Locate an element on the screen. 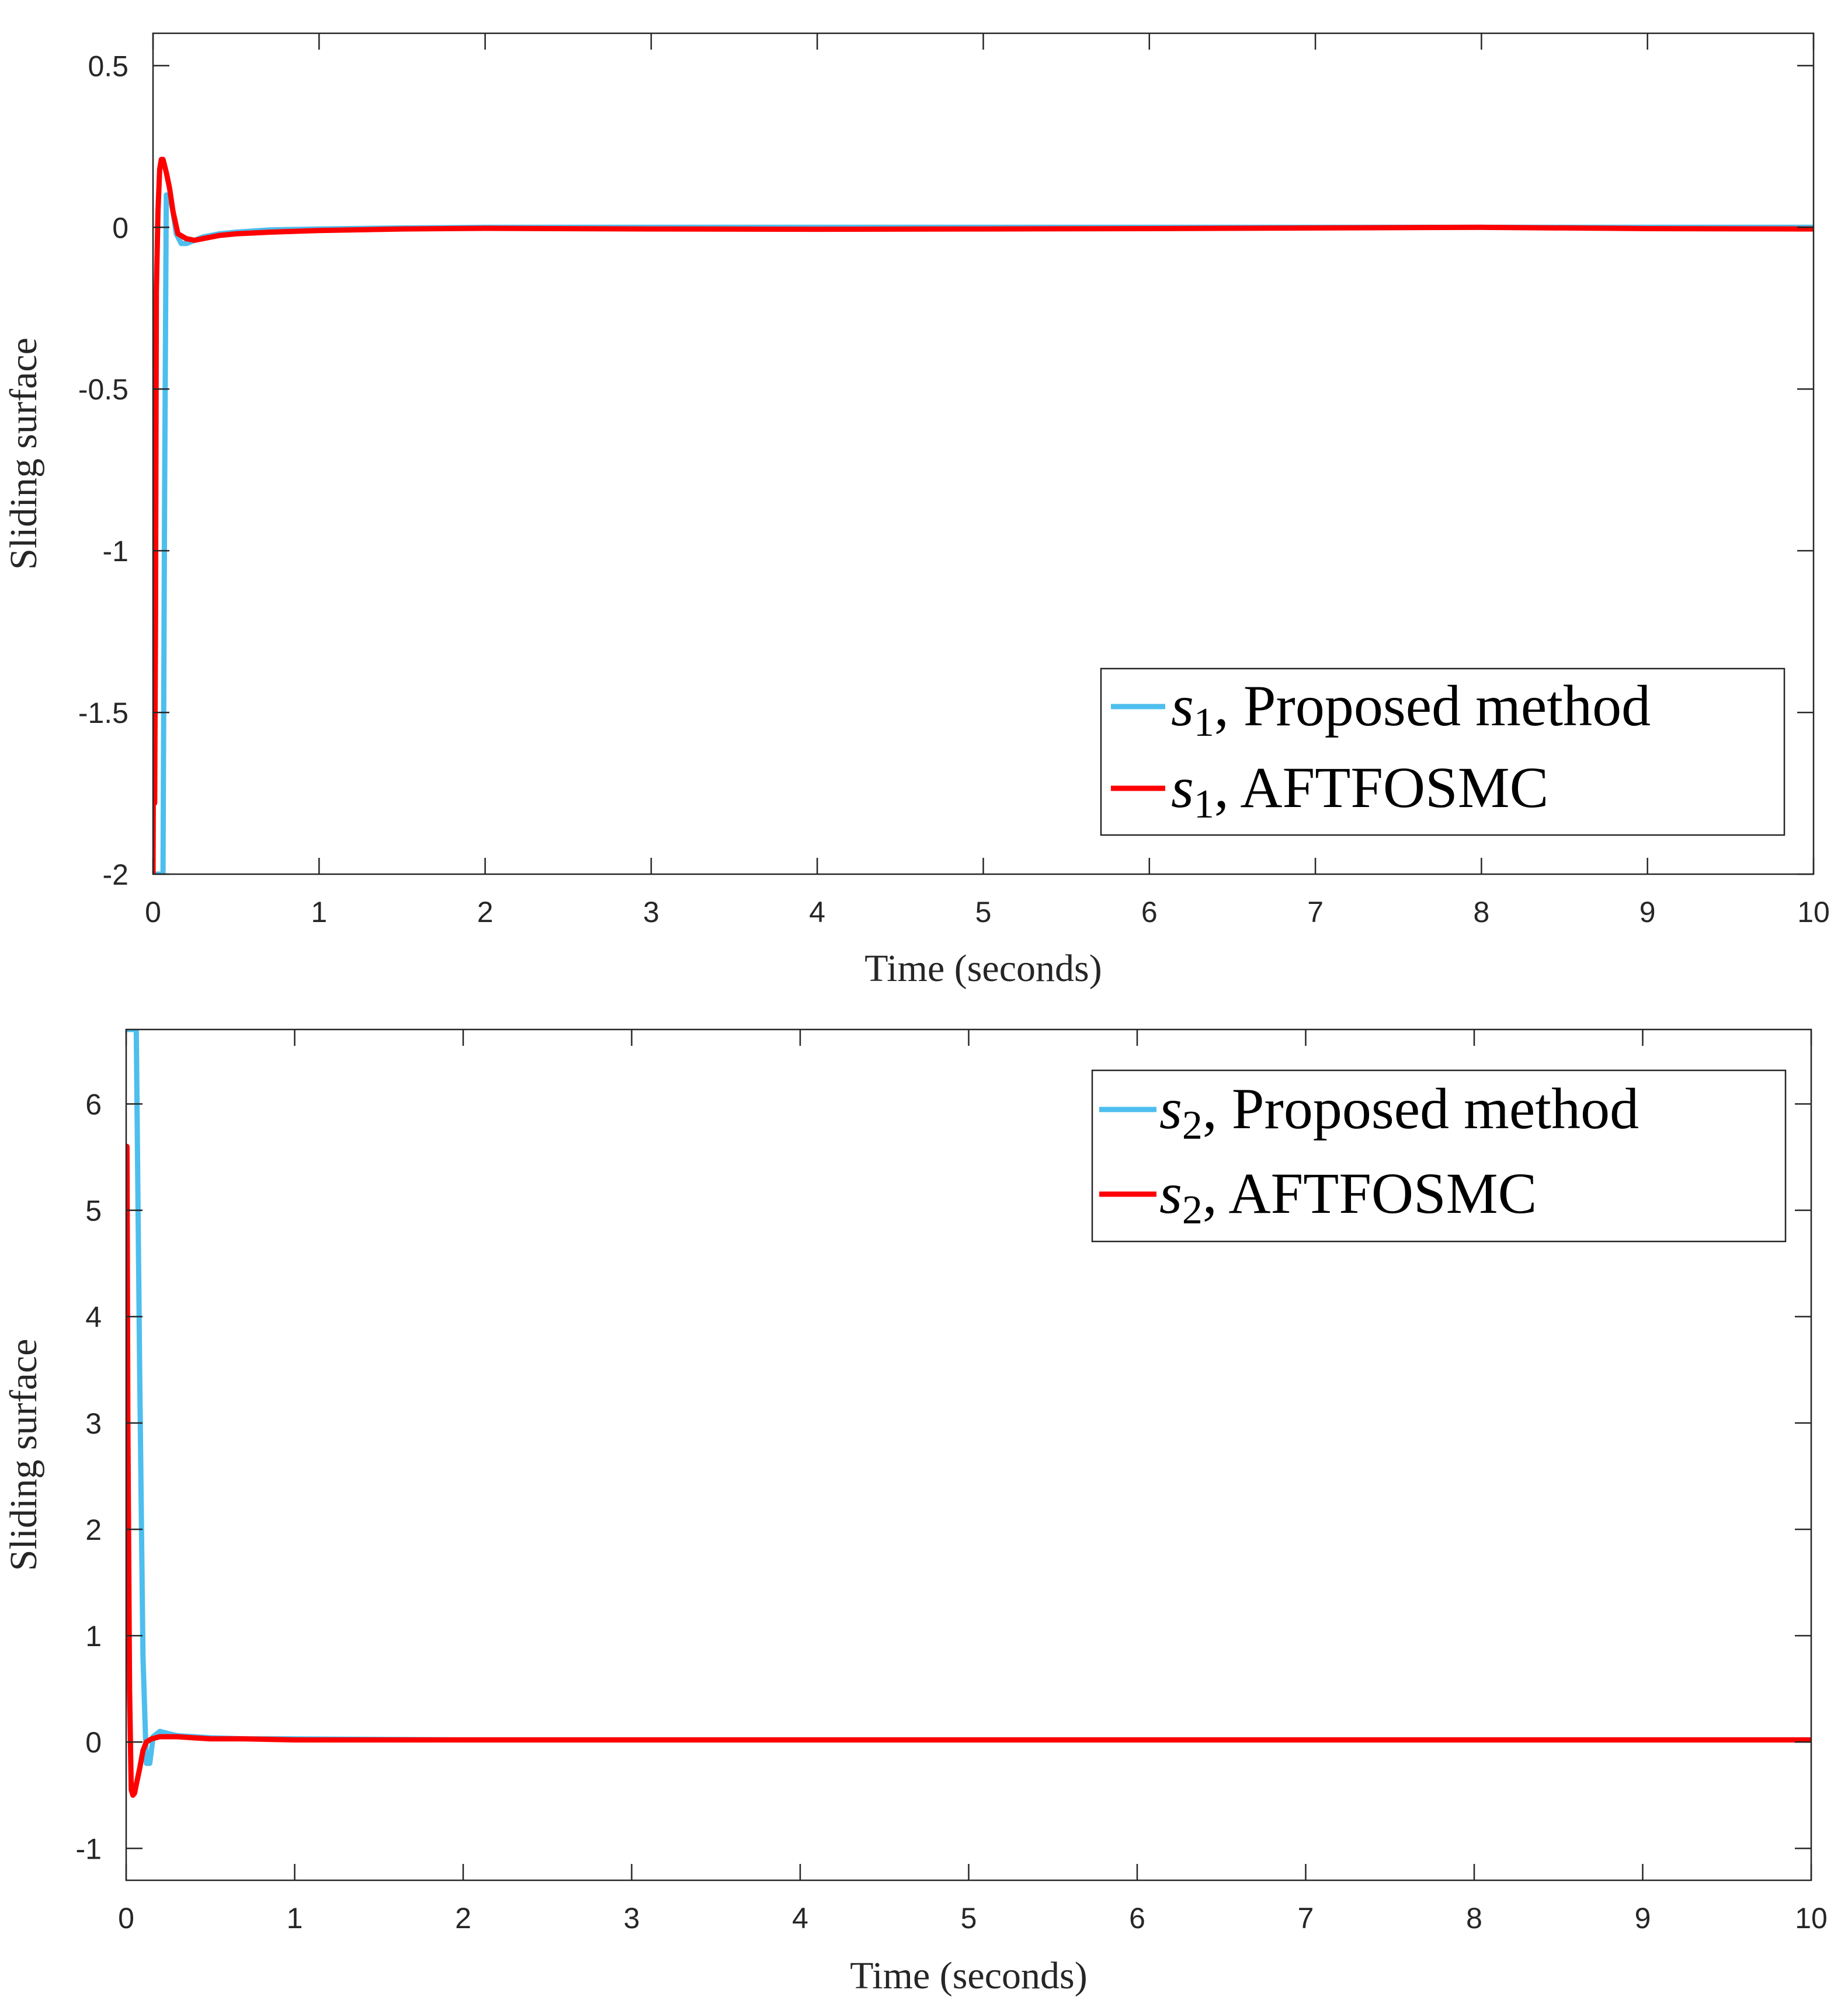  legend-entry-label: s1, AFTFOSMC is located at coordinates (1359, 791).